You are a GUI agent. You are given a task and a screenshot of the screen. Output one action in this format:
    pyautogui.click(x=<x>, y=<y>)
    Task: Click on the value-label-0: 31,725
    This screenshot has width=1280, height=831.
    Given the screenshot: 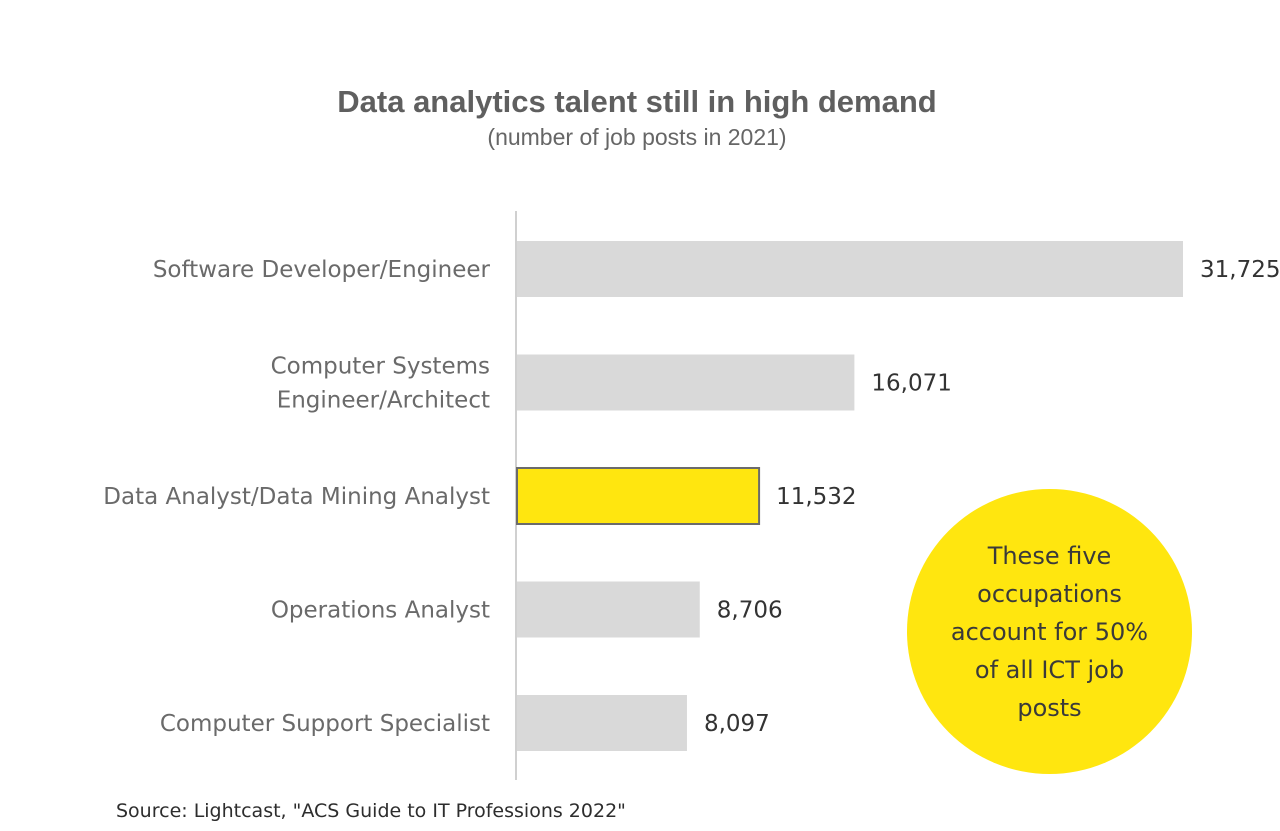 What is the action you would take?
    pyautogui.click(x=1240, y=270)
    